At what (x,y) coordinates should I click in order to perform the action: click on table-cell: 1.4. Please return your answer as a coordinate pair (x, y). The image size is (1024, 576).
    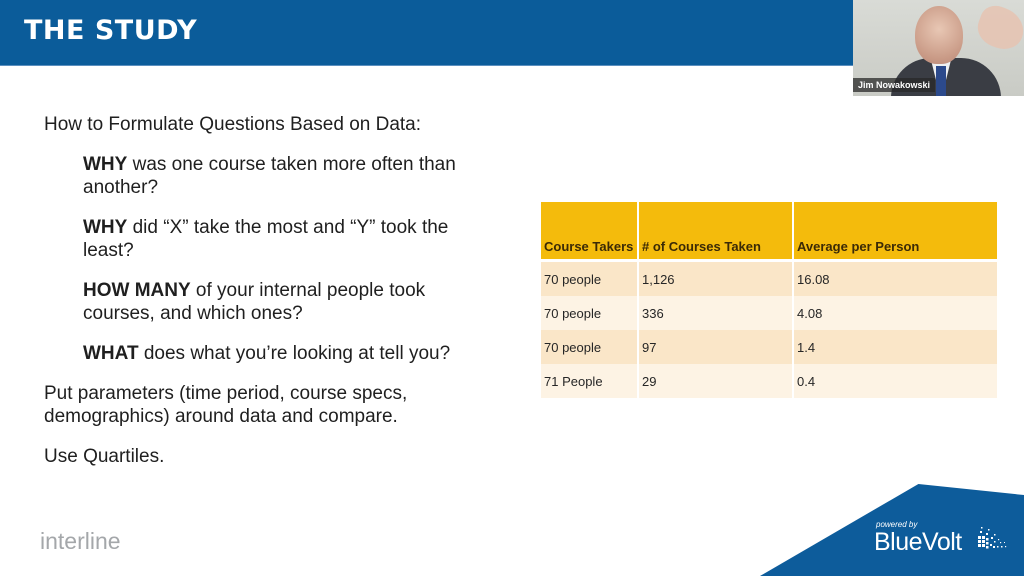
    Looking at the image, I should click on (895, 347).